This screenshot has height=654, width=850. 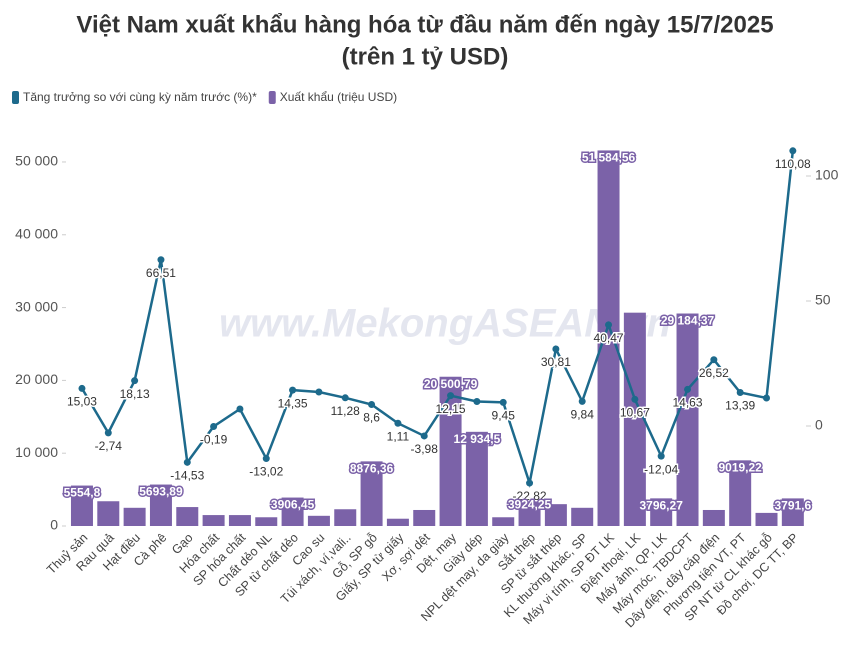 What do you see at coordinates (823, 300) in the screenshot?
I see `y2-tick-label: 50` at bounding box center [823, 300].